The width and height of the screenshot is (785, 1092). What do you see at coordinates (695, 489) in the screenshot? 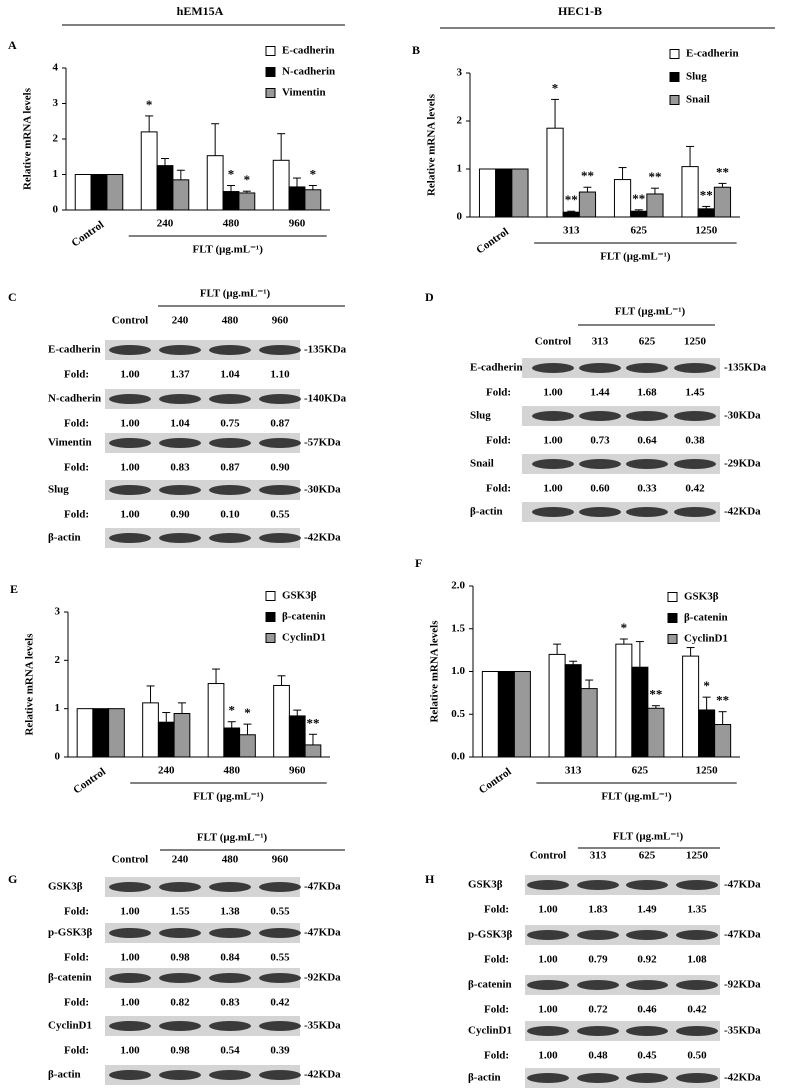
I see `fold-value: 0.42` at bounding box center [695, 489].